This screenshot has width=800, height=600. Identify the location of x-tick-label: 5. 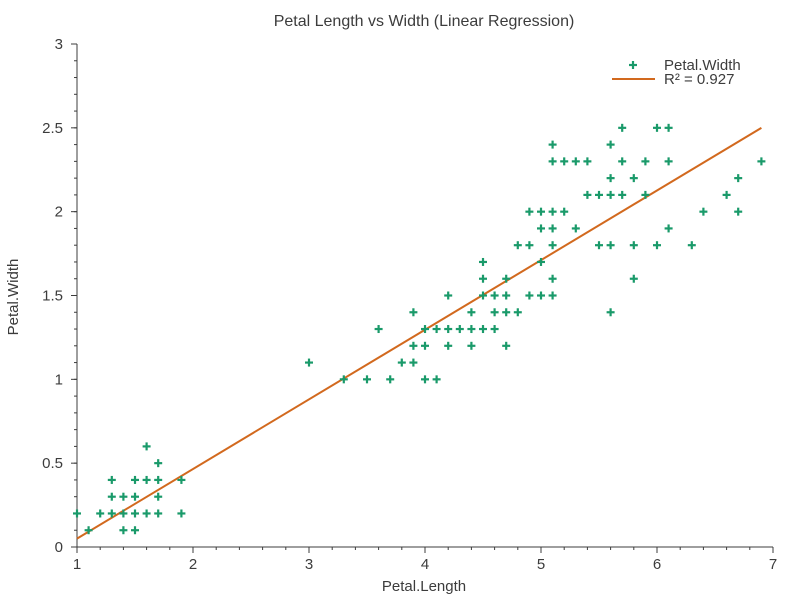
(541, 564).